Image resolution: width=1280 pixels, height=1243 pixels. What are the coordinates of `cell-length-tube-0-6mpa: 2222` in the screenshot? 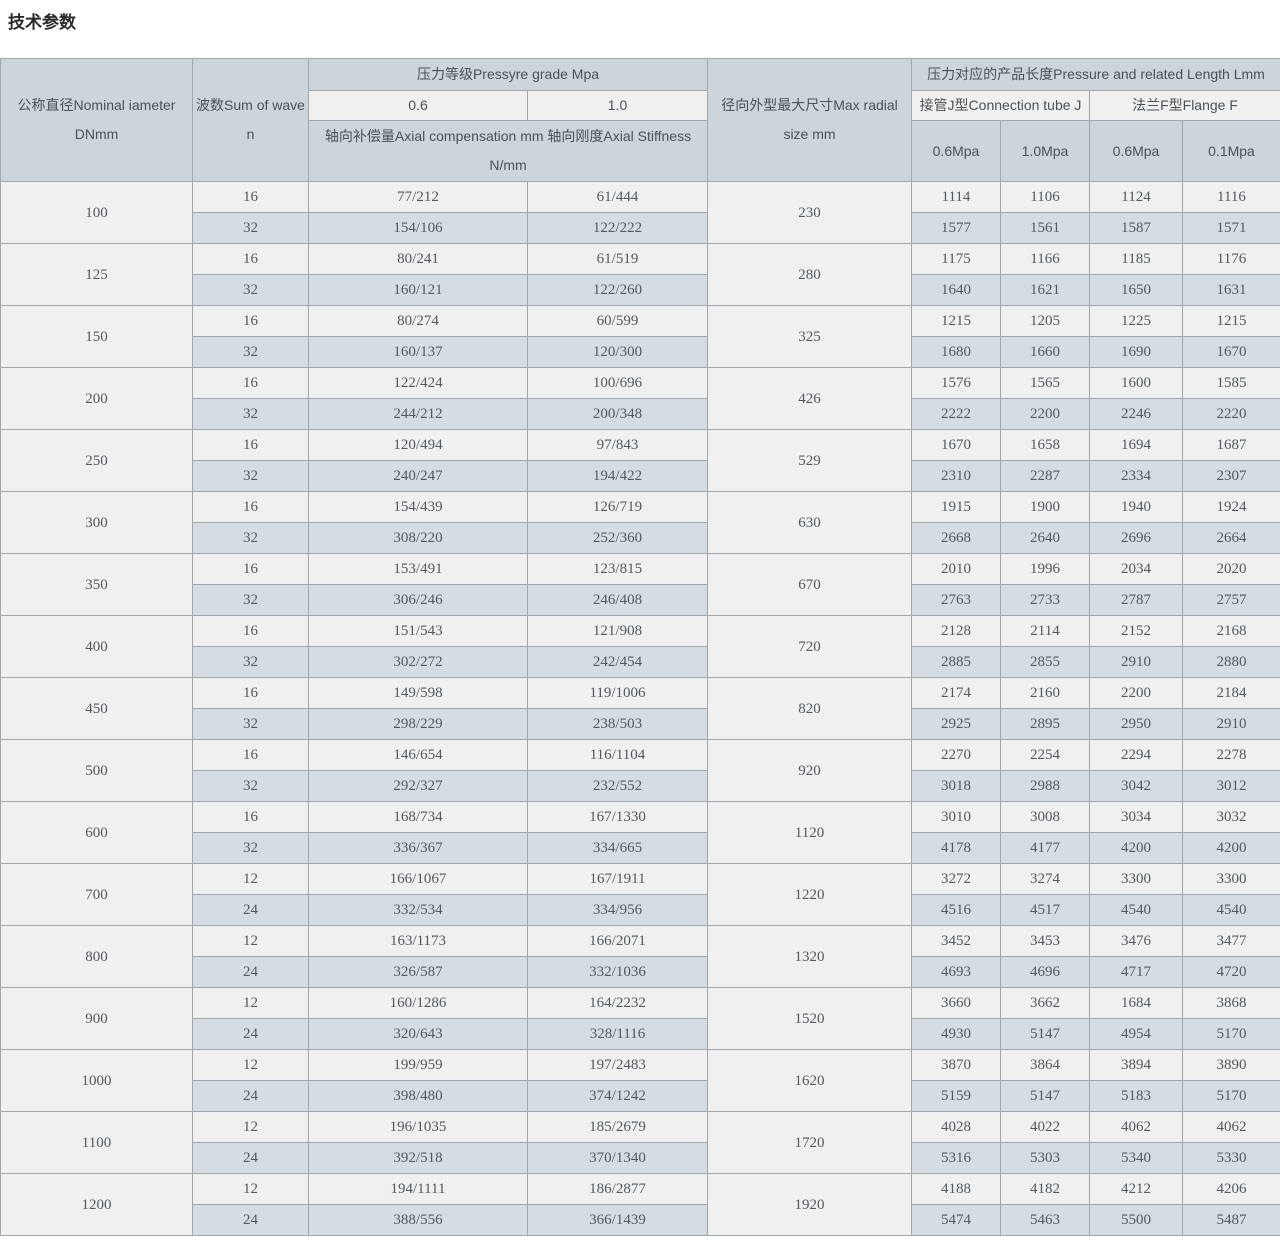 It's located at (956, 414).